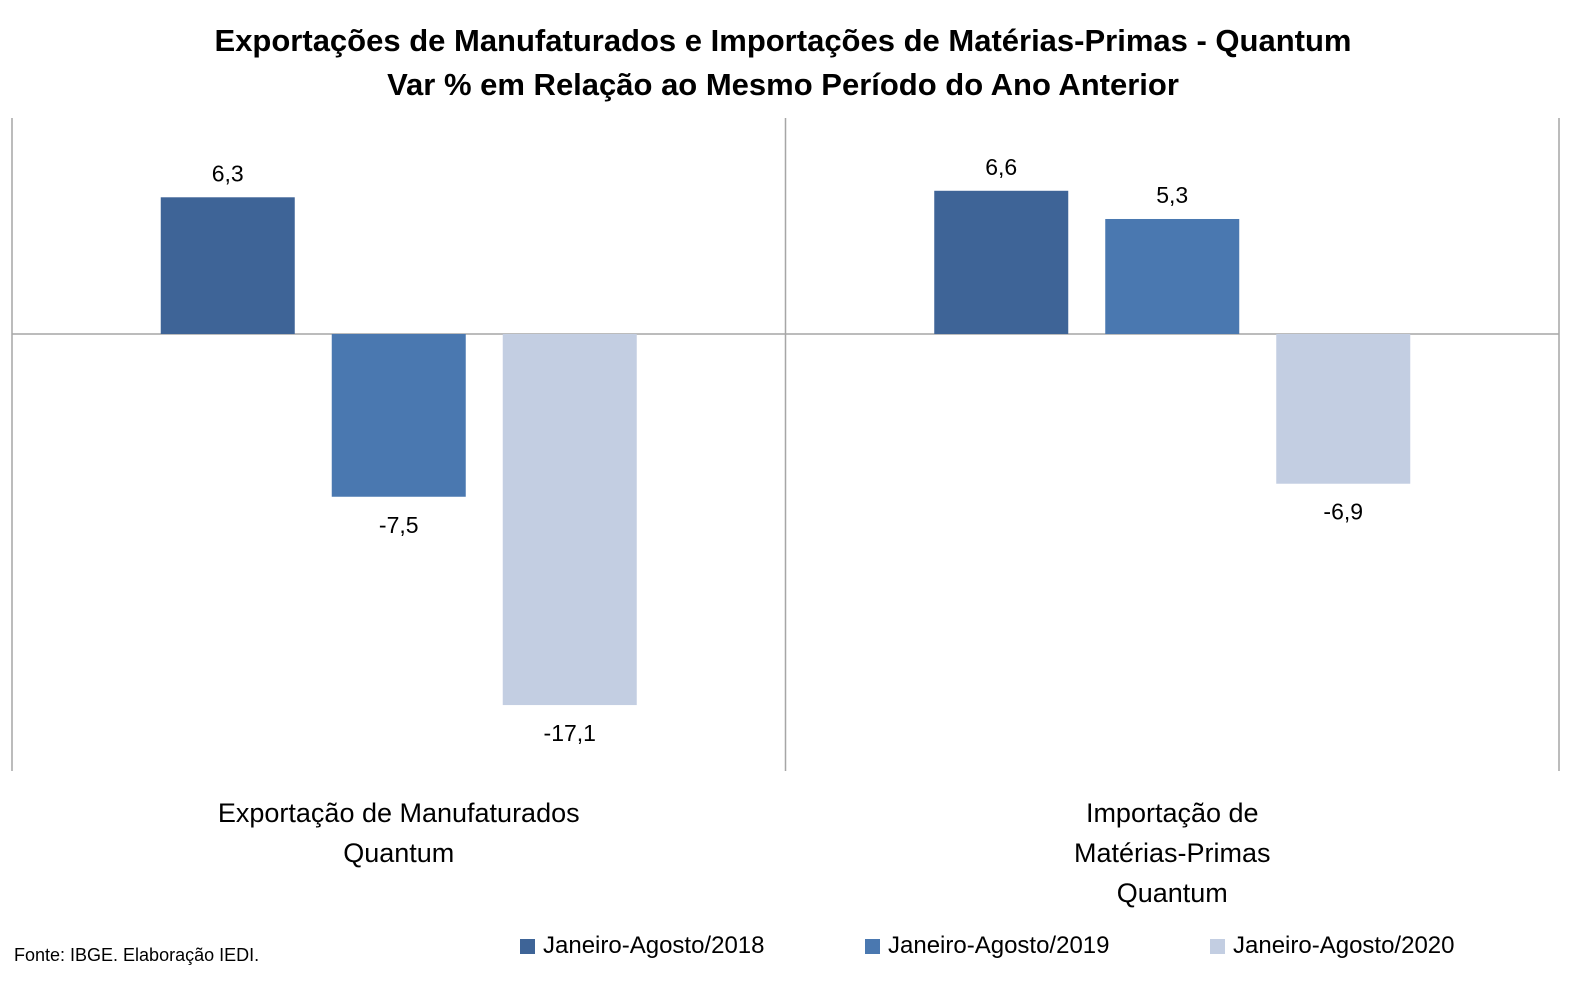  What do you see at coordinates (1172, 893) in the screenshot?
I see `category-label-1-line-2: Quantum` at bounding box center [1172, 893].